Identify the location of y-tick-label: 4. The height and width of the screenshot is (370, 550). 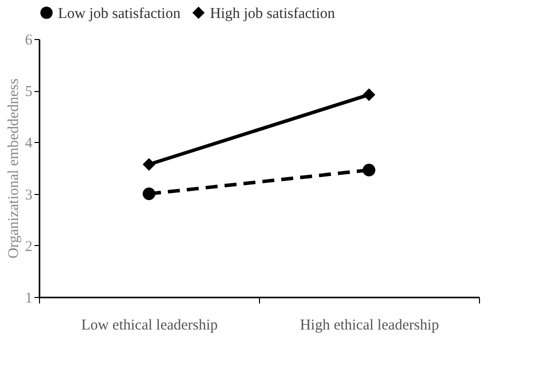
(29, 144).